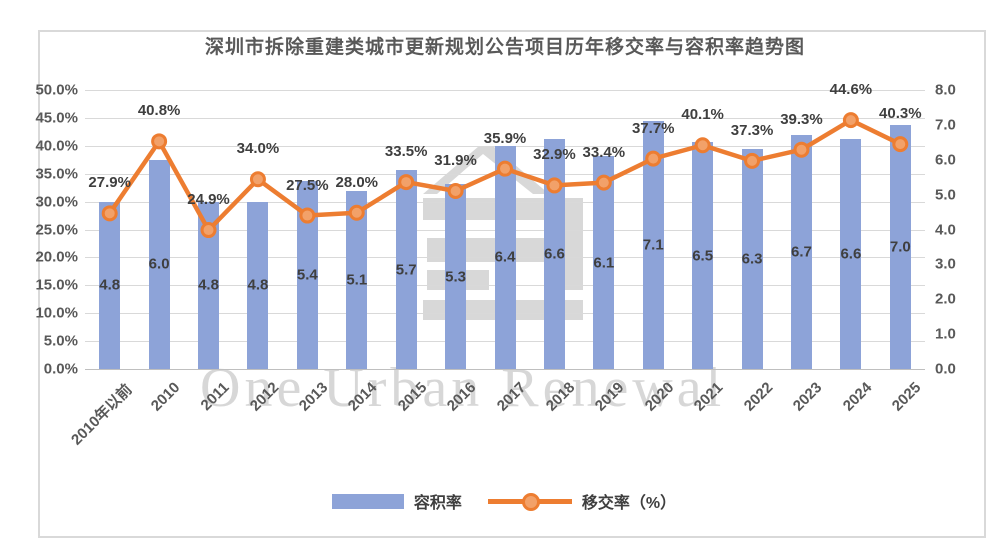 This screenshot has width=1002, height=552. Describe the element at coordinates (357, 182) in the screenshot. I see `line-value-label: 28.0%` at that location.